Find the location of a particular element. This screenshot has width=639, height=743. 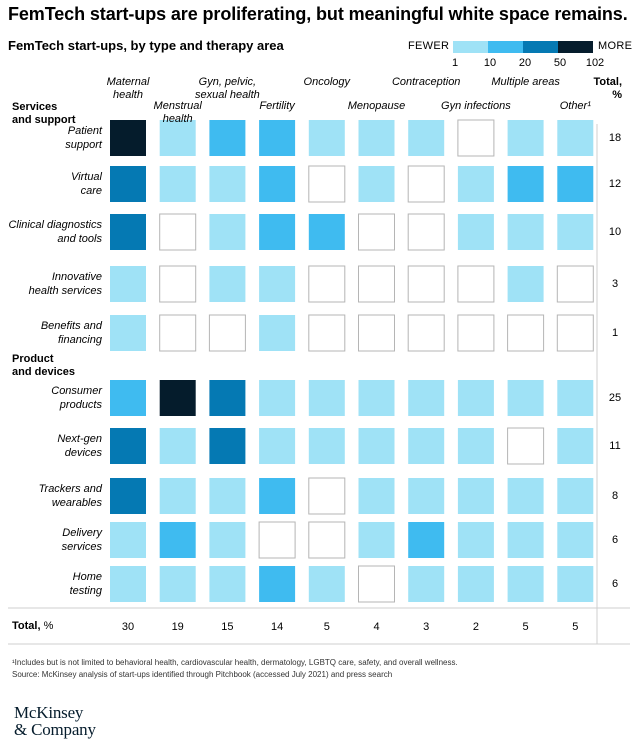

legend-low-label: FEWER is located at coordinates (429, 46).